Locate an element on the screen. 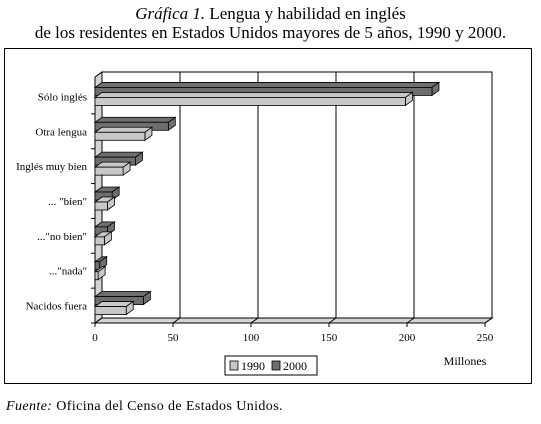 This screenshot has width=541, height=424. x-tick-label: 250 is located at coordinates (485, 338).